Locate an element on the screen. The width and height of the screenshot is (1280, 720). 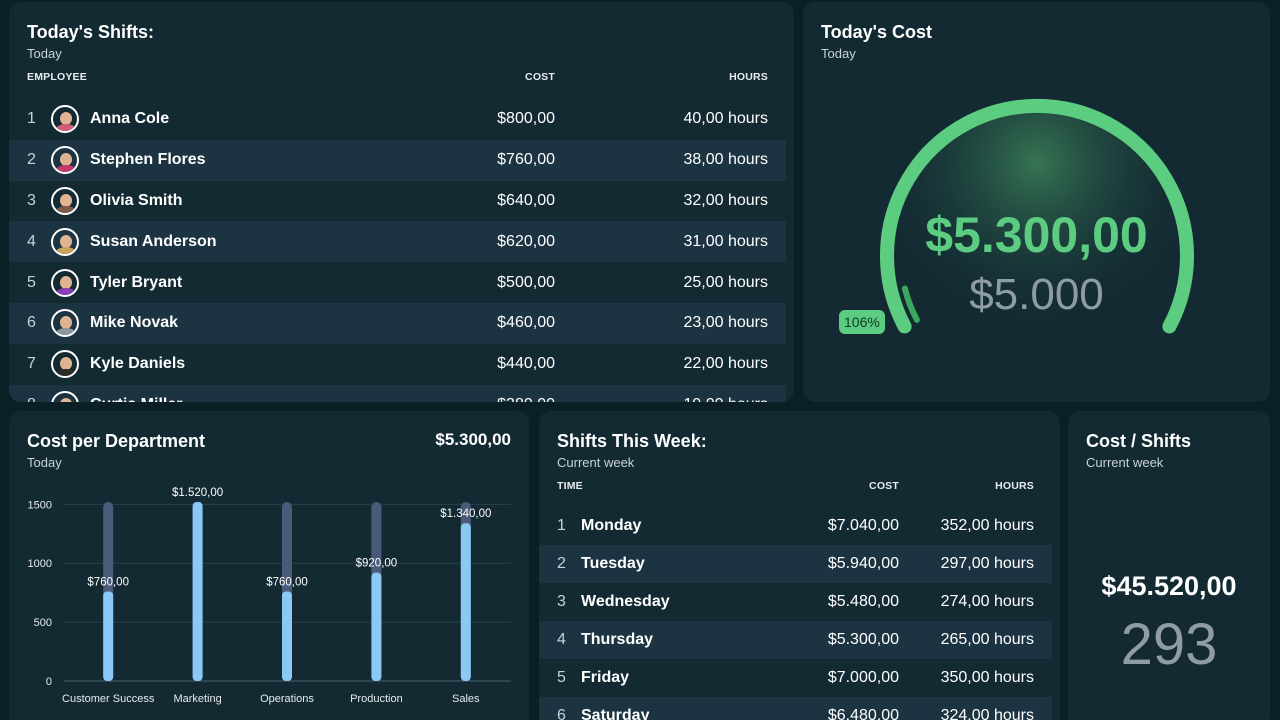
table-row: 8 Curtis Miller $380,00 19,00 hours is located at coordinates (397, 393).